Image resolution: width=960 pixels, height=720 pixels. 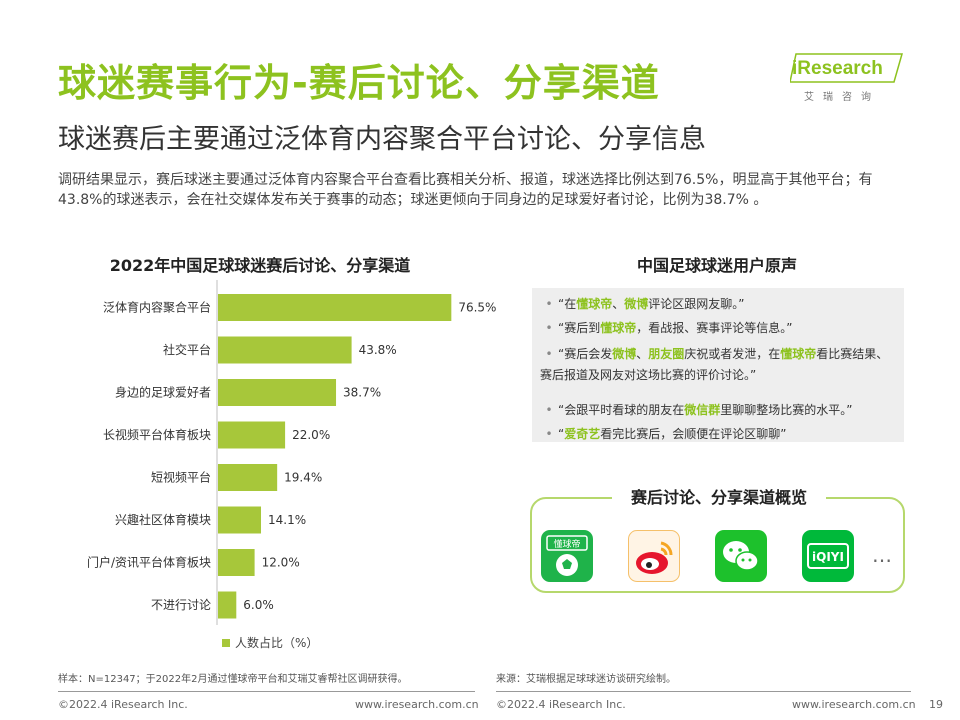 I want to click on logo-graphic, so click(x=846, y=68).